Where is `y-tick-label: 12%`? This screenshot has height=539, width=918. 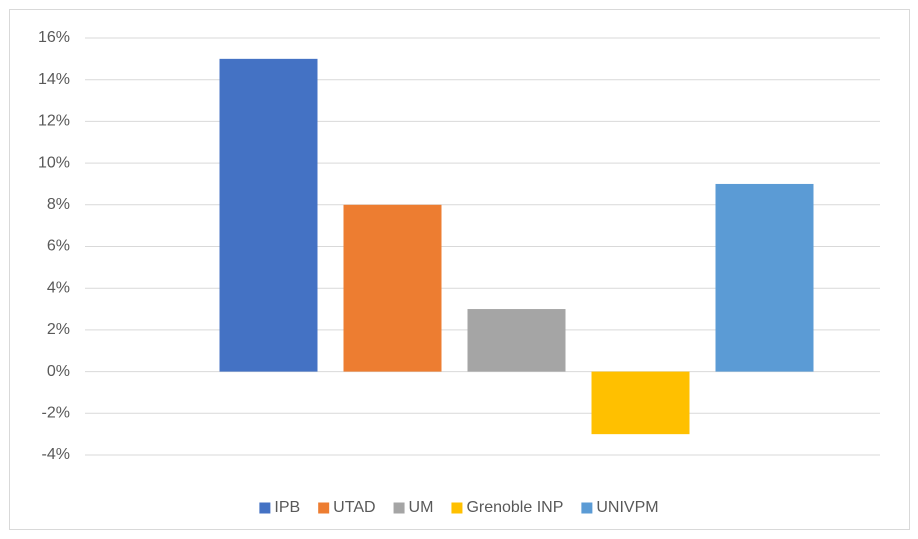
y-tick-label: 12% is located at coordinates (54, 121).